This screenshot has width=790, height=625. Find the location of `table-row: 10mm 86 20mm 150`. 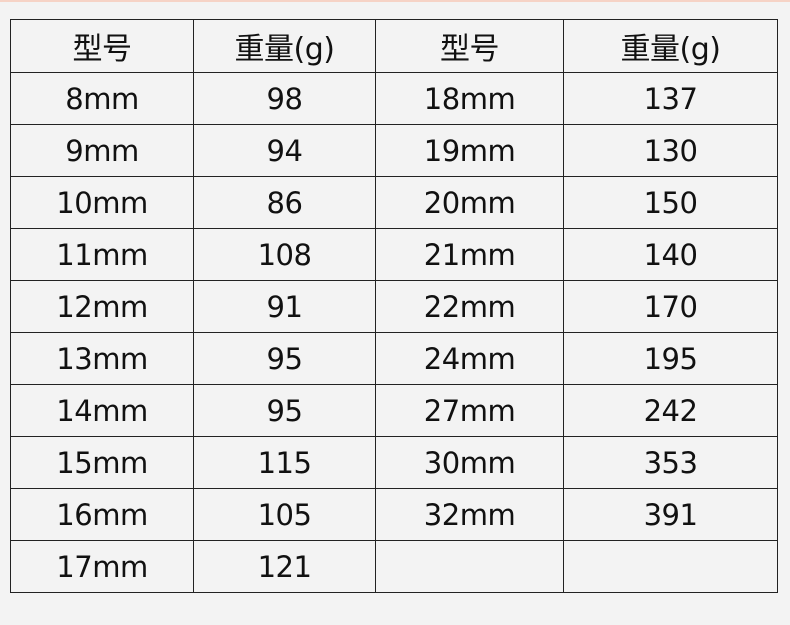

table-row: 10mm 86 20mm 150 is located at coordinates (394, 202).